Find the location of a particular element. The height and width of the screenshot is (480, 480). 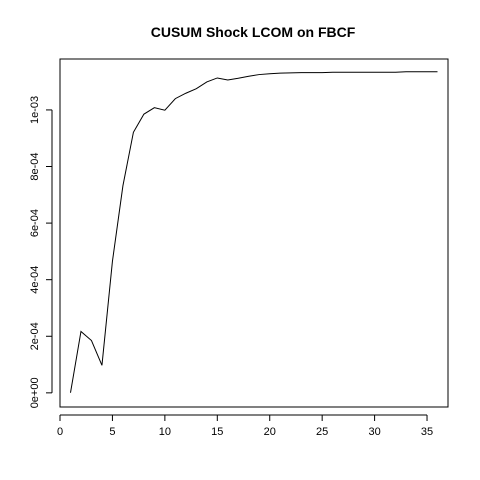

y-tick-label: 6e-04 is located at coordinates (35, 223).